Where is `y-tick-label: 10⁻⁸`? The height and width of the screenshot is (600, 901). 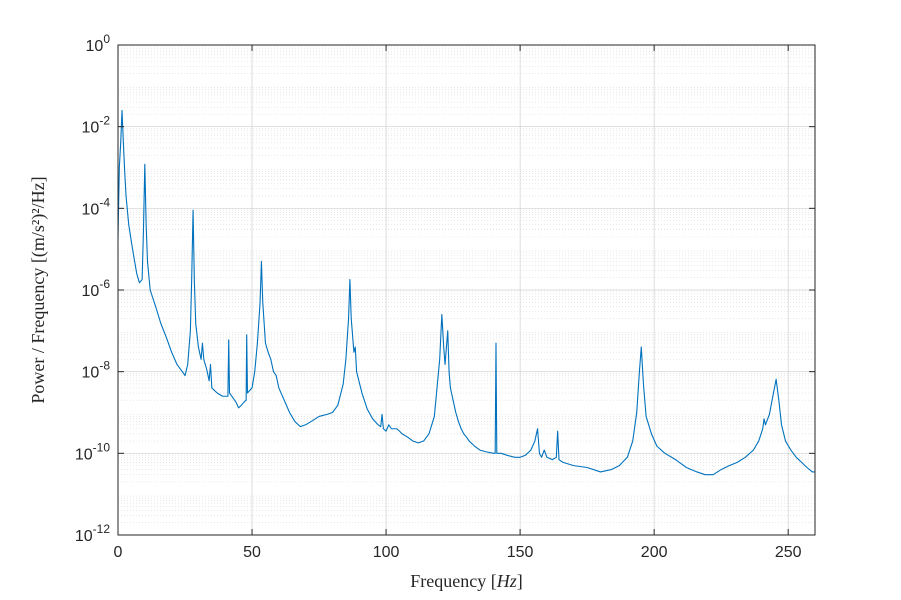
y-tick-label: 10⁻⁸ is located at coordinates (96, 370).